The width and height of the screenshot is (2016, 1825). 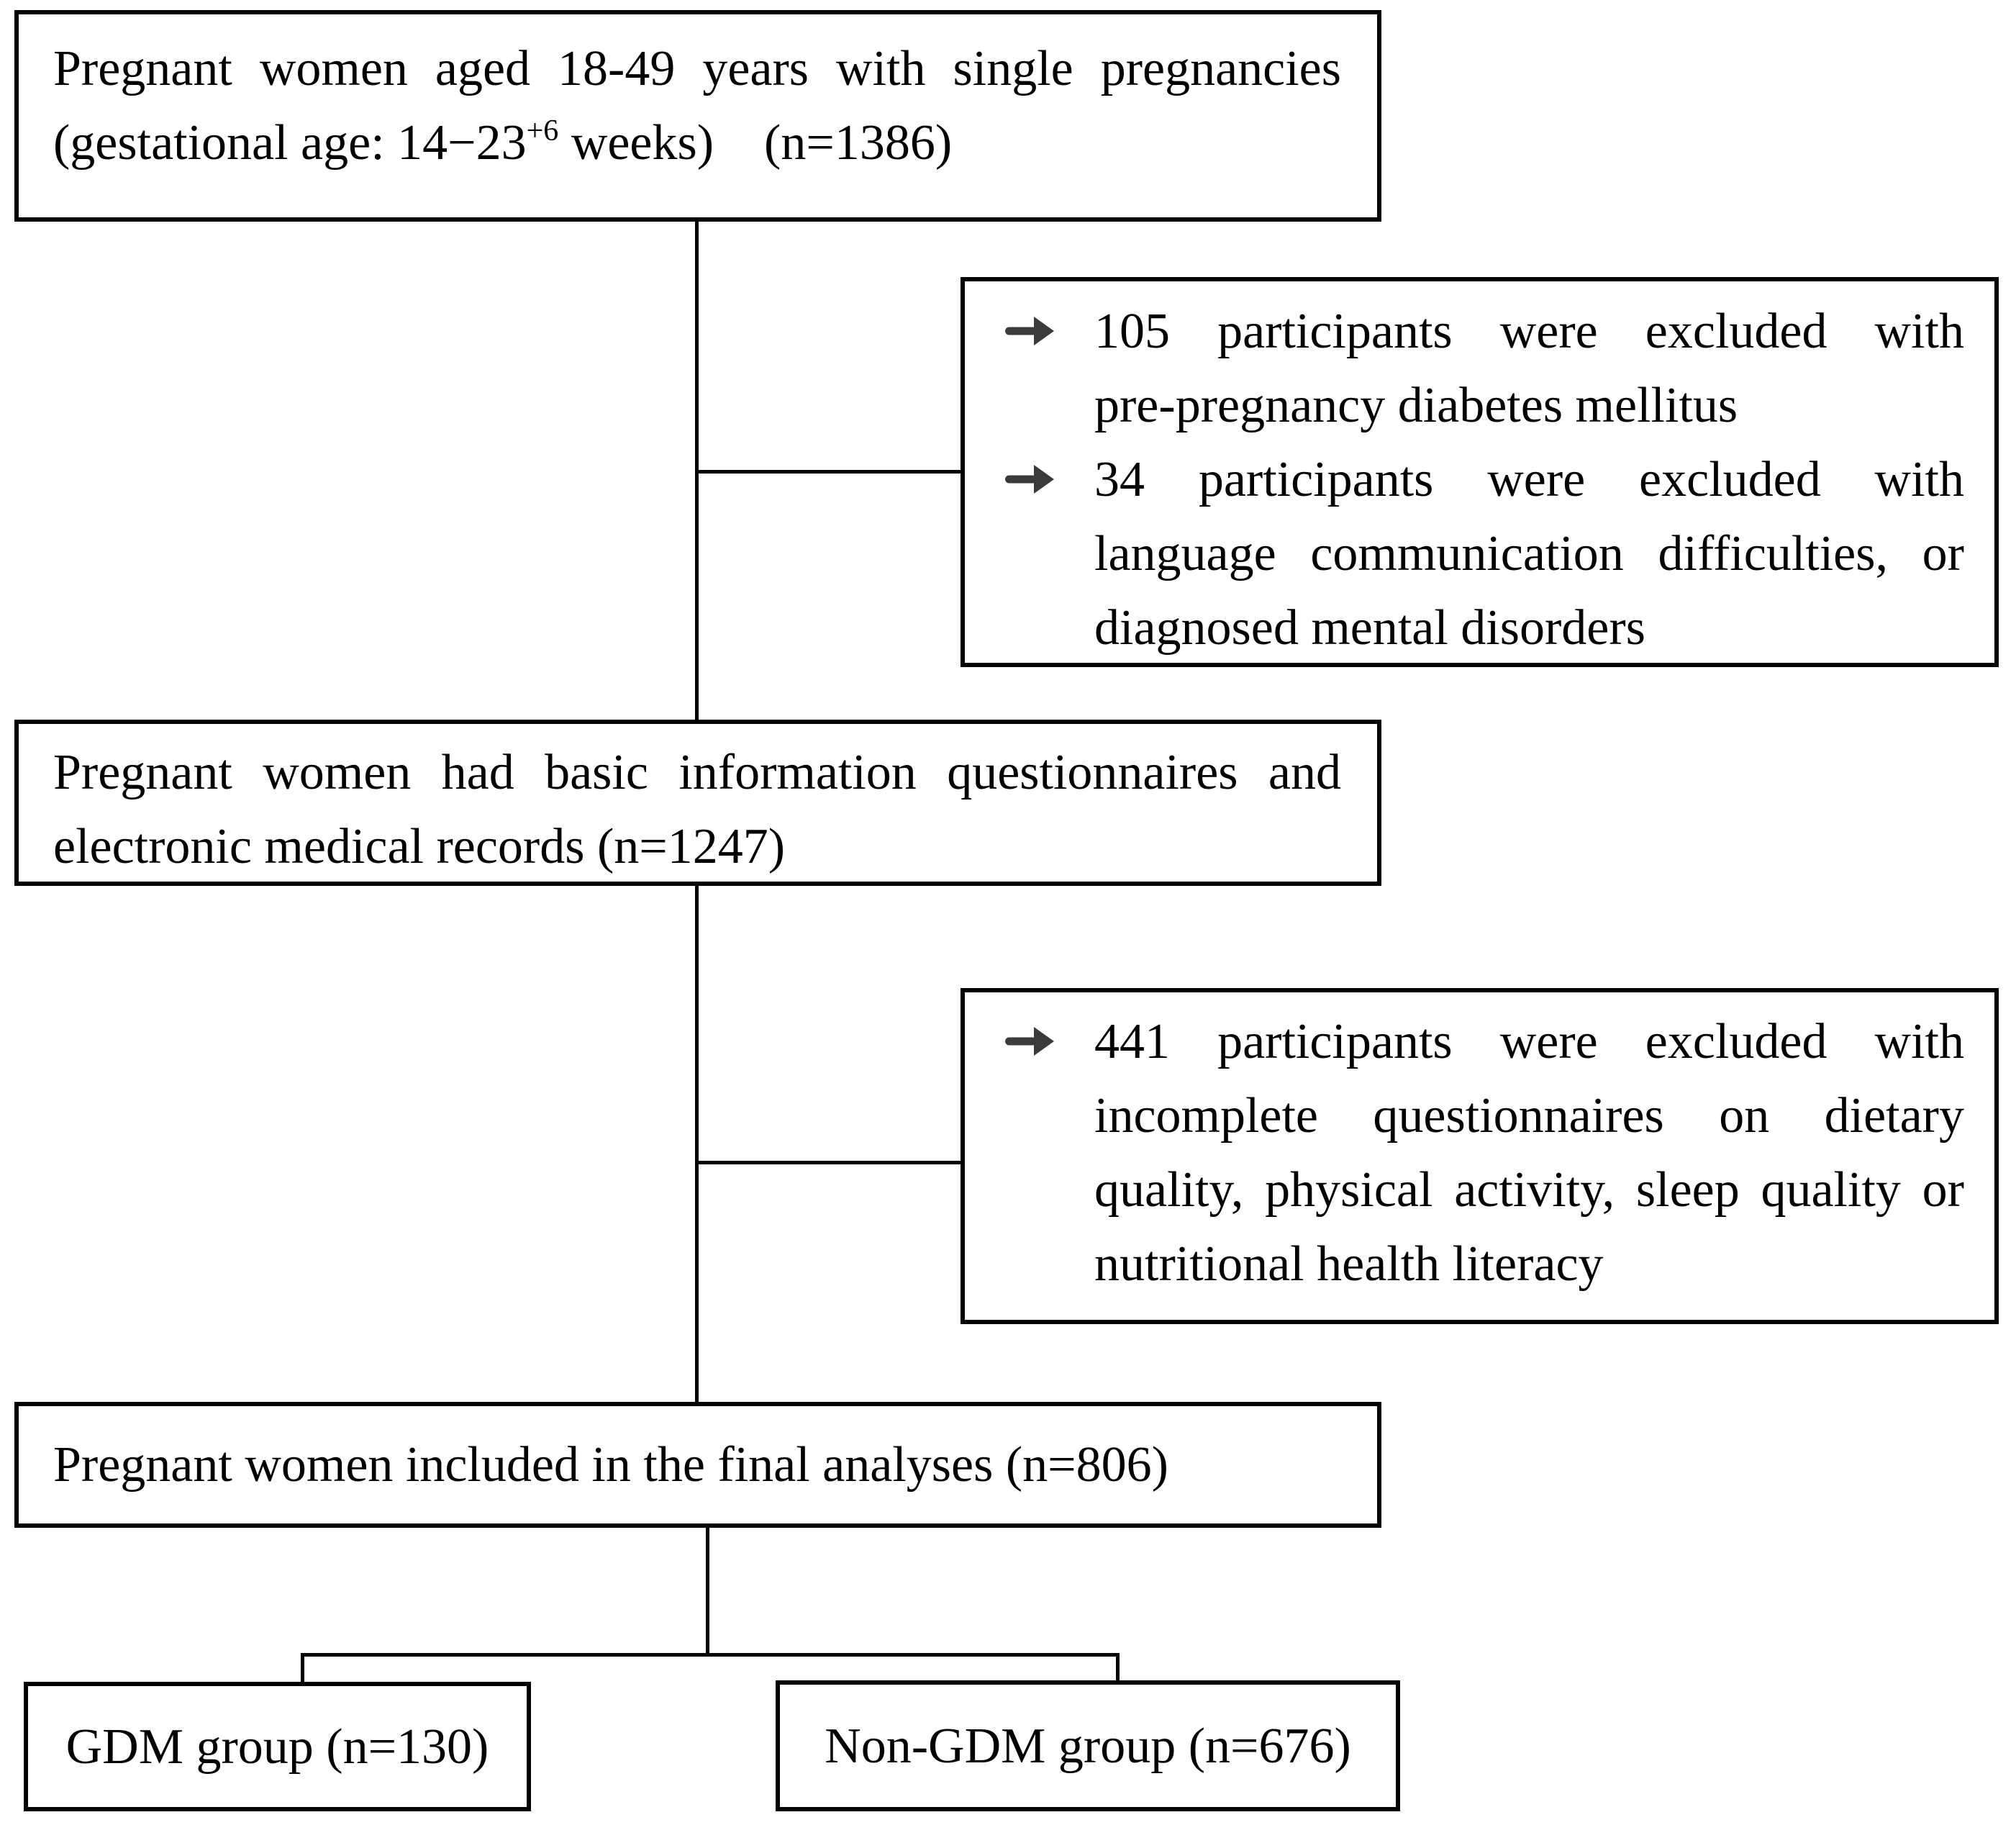 I want to click on exclusion-1-item-2-line-2: language communication difficulties, or, so click(x=1529, y=553).